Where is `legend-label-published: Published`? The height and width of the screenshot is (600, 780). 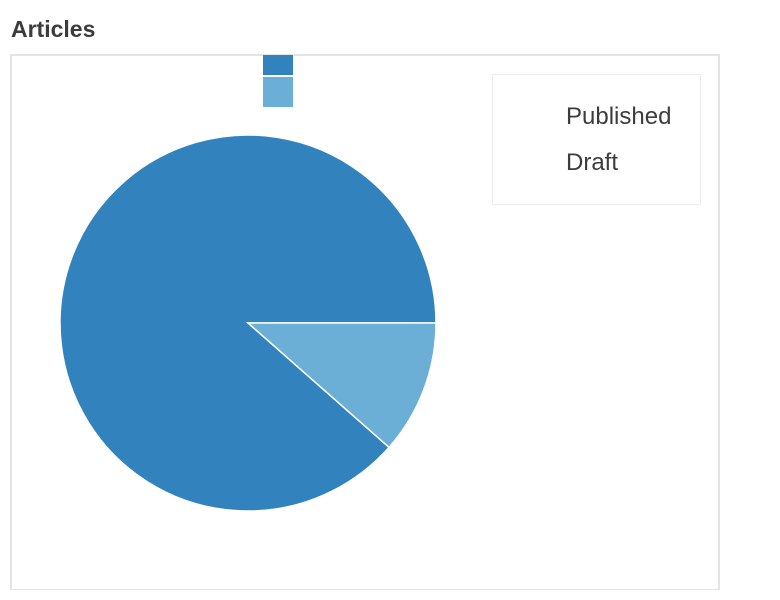 legend-label-published: Published is located at coordinates (619, 116).